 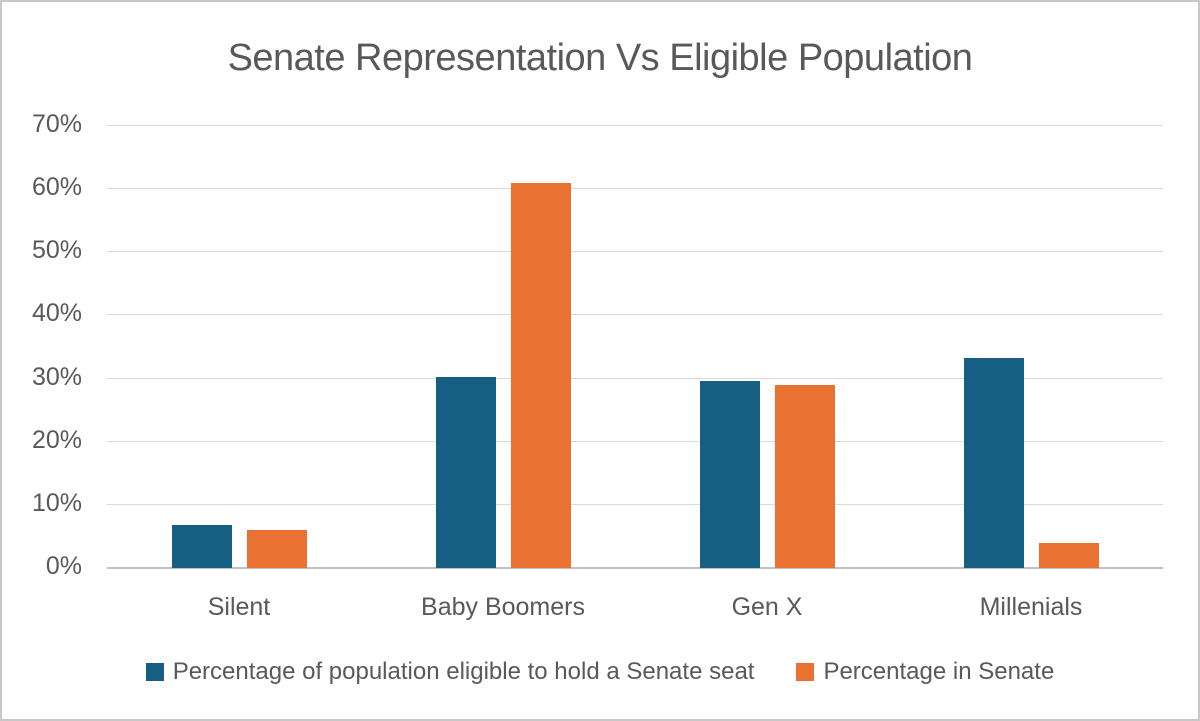 What do you see at coordinates (56, 502) in the screenshot?
I see `y-axis-tick-label: 10%` at bounding box center [56, 502].